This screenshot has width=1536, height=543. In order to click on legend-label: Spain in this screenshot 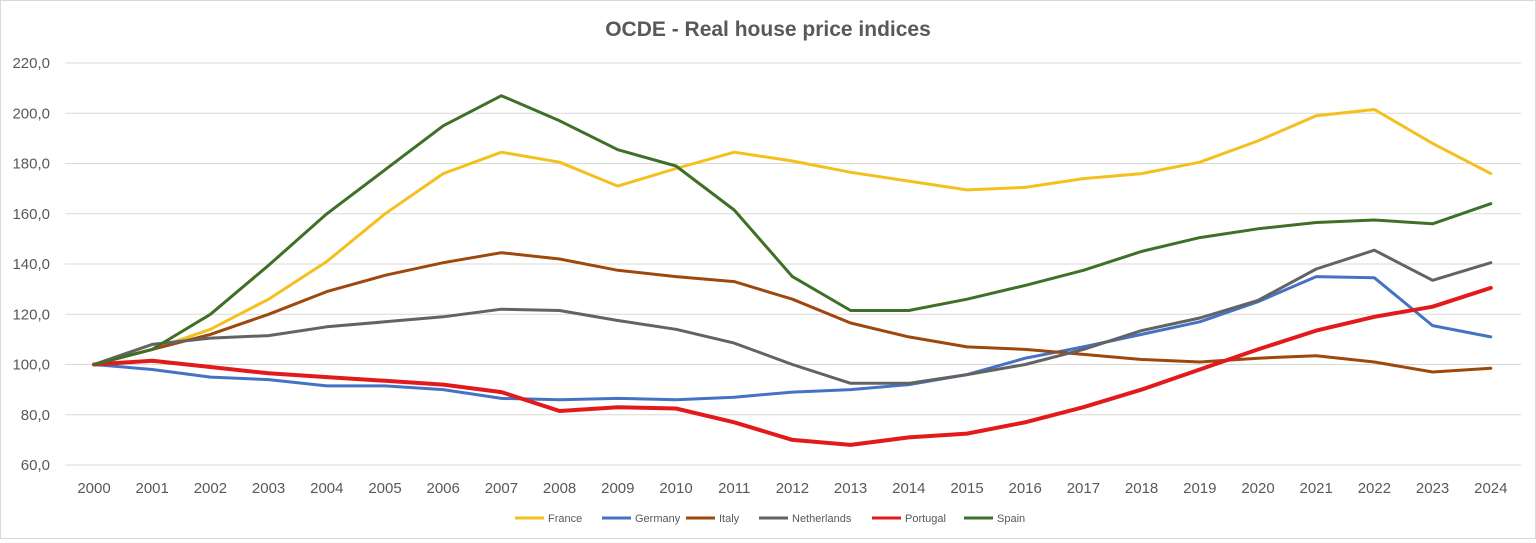, I will do `click(1011, 519)`.